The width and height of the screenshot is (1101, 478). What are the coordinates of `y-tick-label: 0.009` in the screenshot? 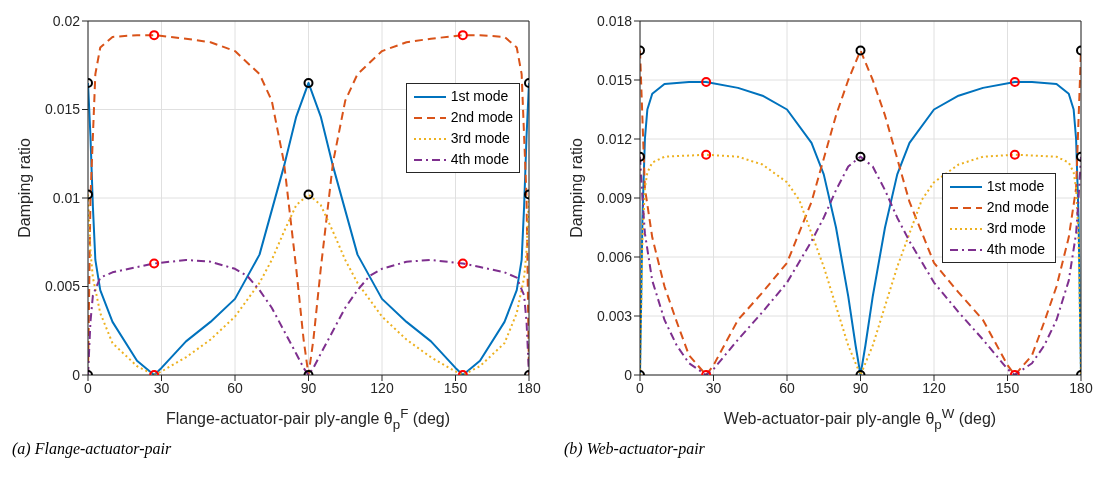 It's located at (614, 197).